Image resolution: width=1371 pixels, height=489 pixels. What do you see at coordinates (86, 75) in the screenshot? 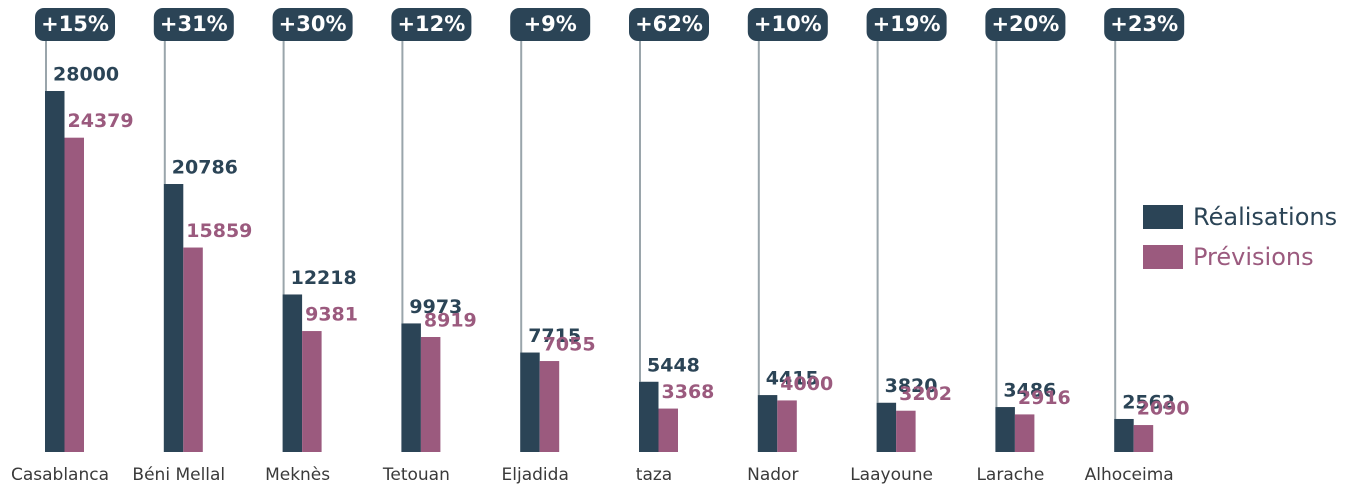
I see `value-label: 28000` at bounding box center [86, 75].